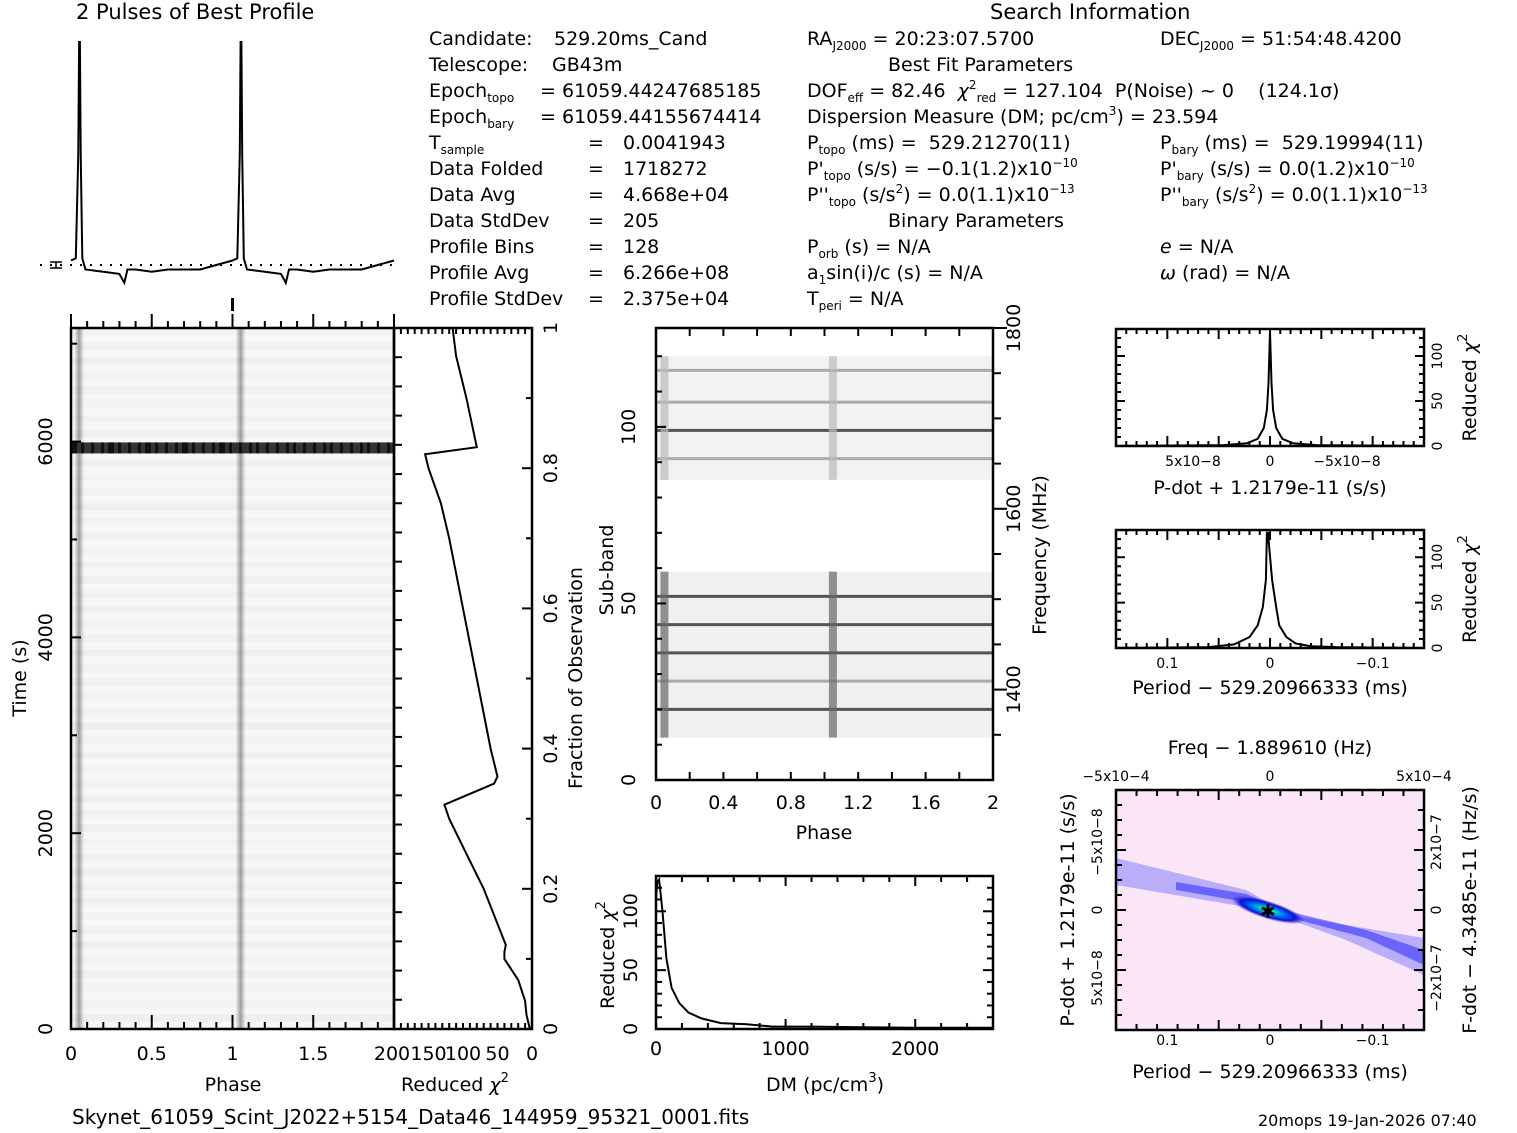  I want to click on ptopo-row: Ptopo (ms) = 529.21270(11), so click(939, 144).